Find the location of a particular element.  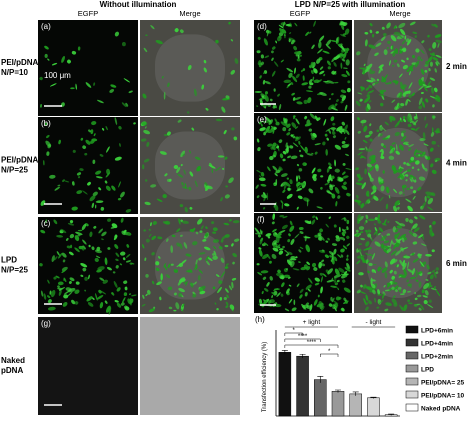

row-label: pDNA is located at coordinates (12, 370).